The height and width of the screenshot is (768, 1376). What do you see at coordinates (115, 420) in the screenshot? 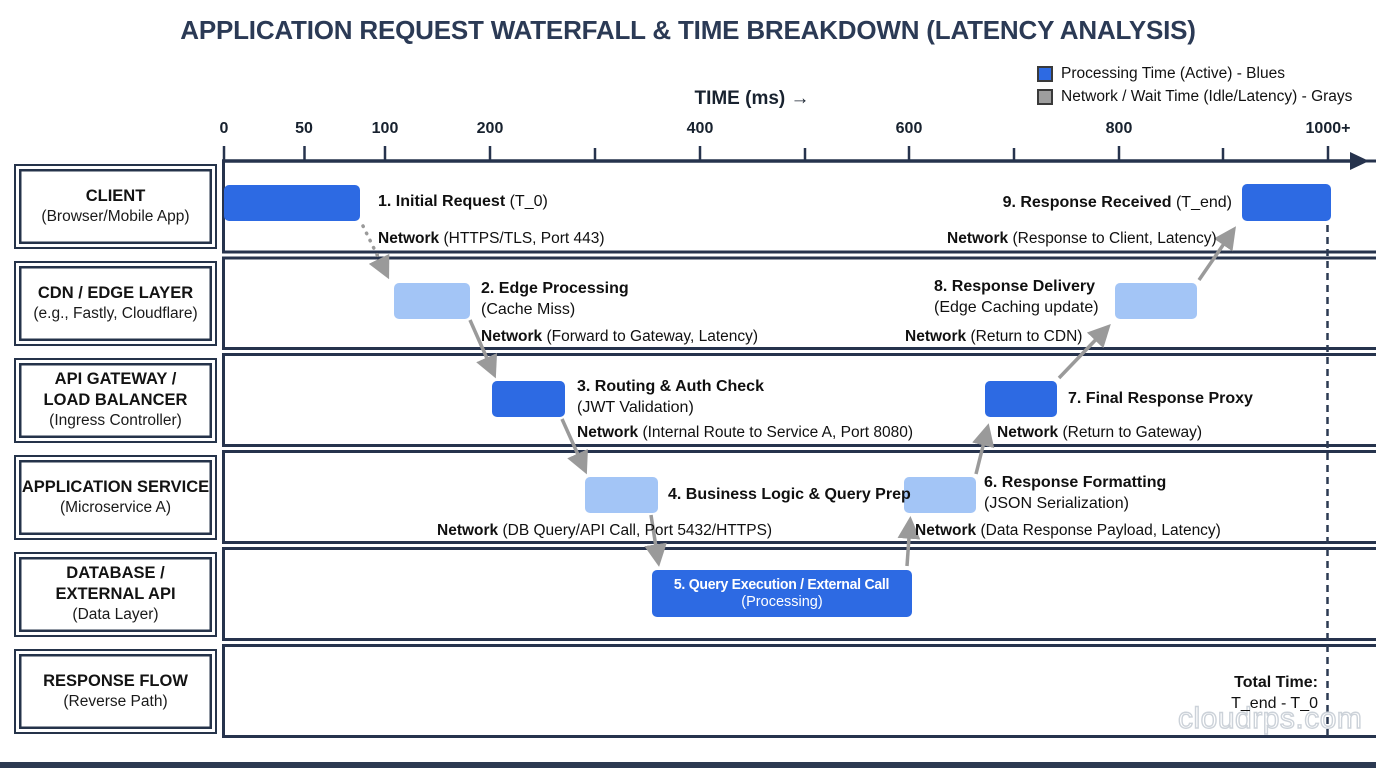
I see `lane-subtitle: (Ingress Controller)` at bounding box center [115, 420].